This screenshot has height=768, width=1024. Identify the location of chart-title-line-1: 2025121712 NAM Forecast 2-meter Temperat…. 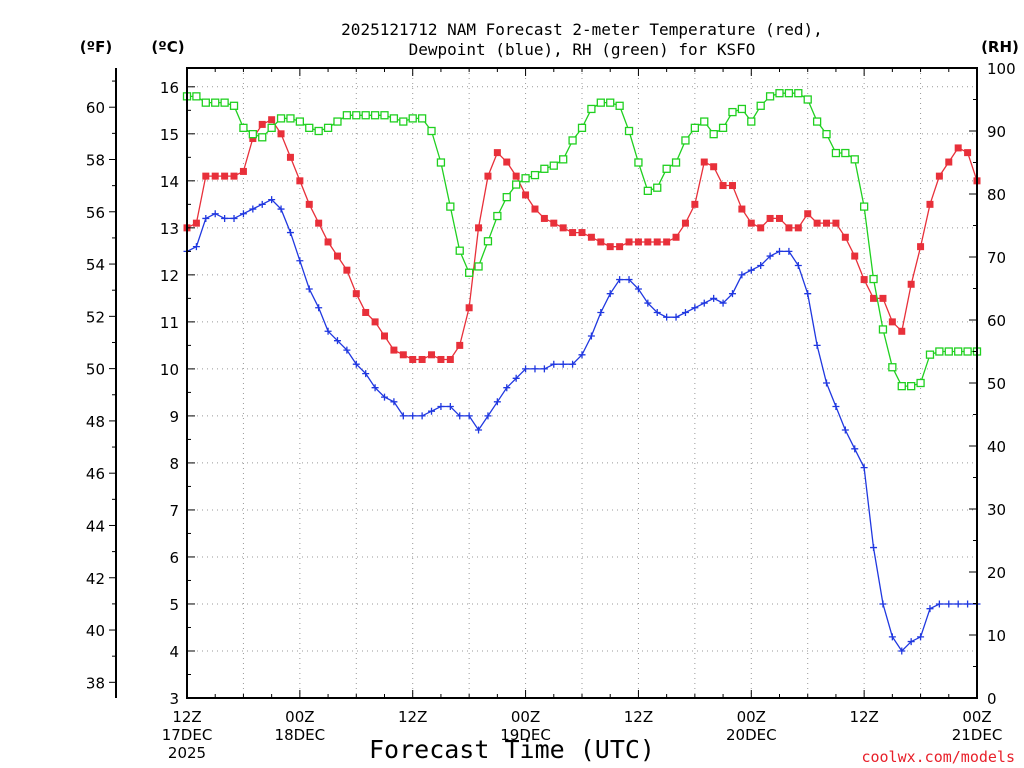
(582, 29).